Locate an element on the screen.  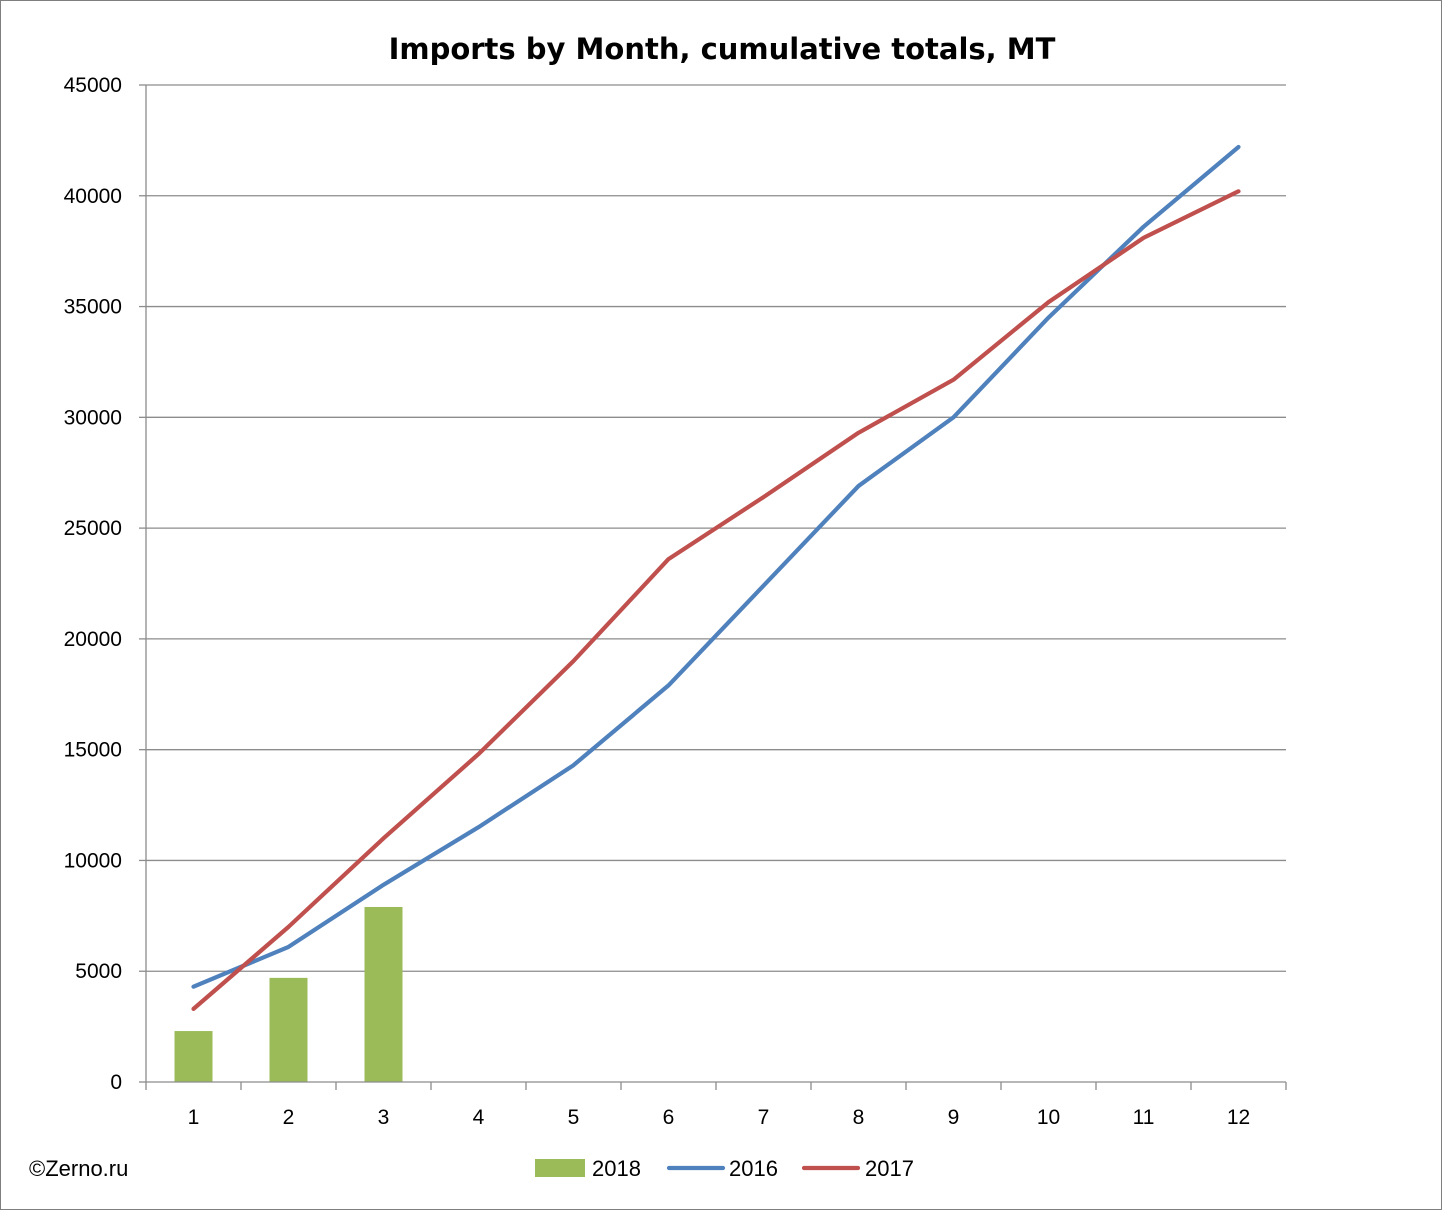
x-tick-label: 12 is located at coordinates (1238, 1117).